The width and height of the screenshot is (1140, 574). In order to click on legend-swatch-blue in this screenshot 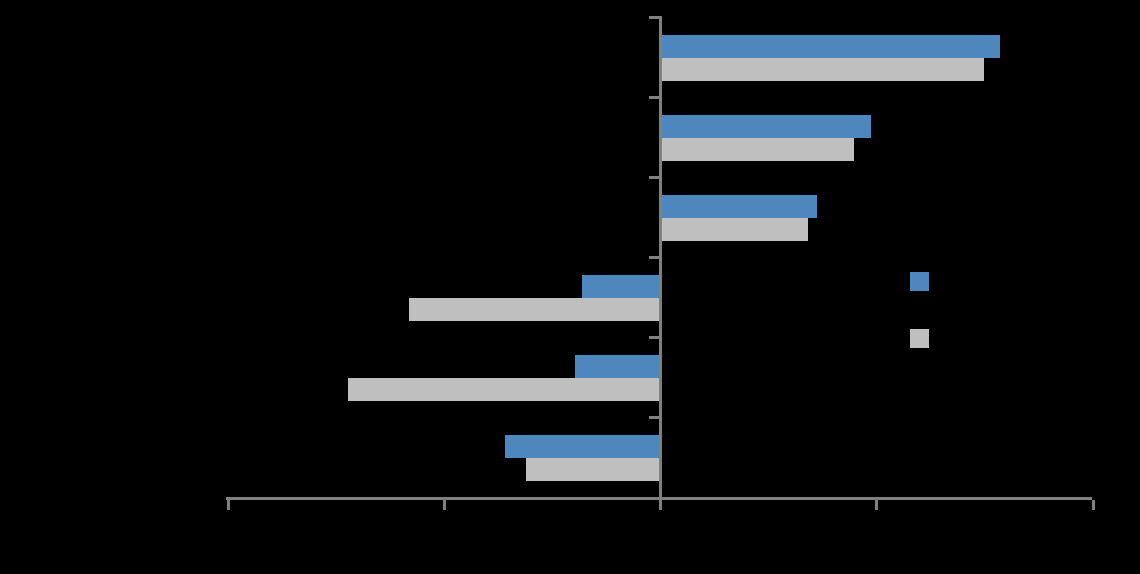, I will do `click(919, 281)`.